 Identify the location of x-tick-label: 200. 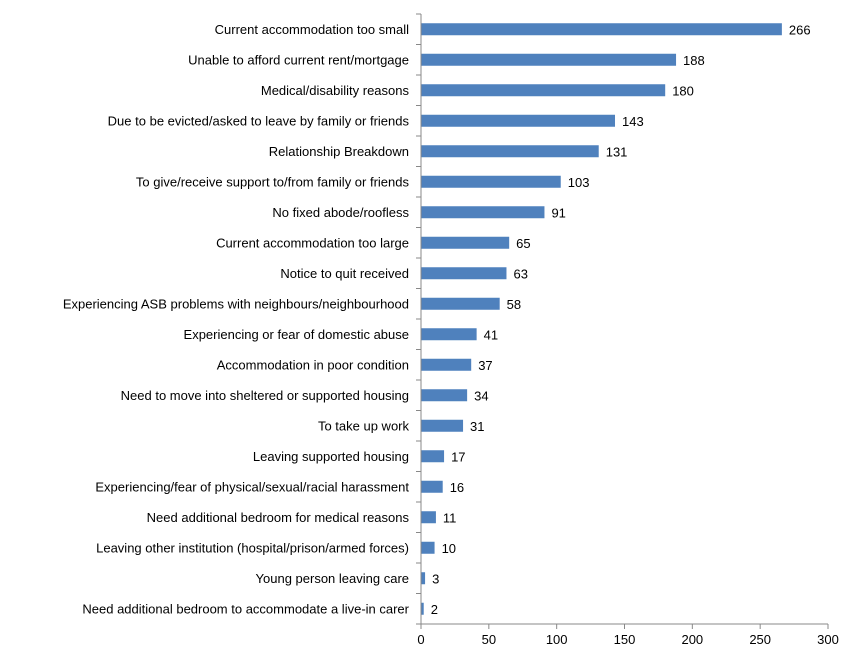
(692, 639).